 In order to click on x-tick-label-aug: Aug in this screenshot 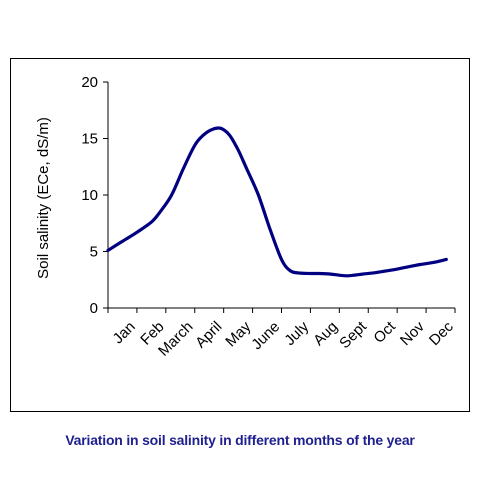, I will do `click(325, 333)`.